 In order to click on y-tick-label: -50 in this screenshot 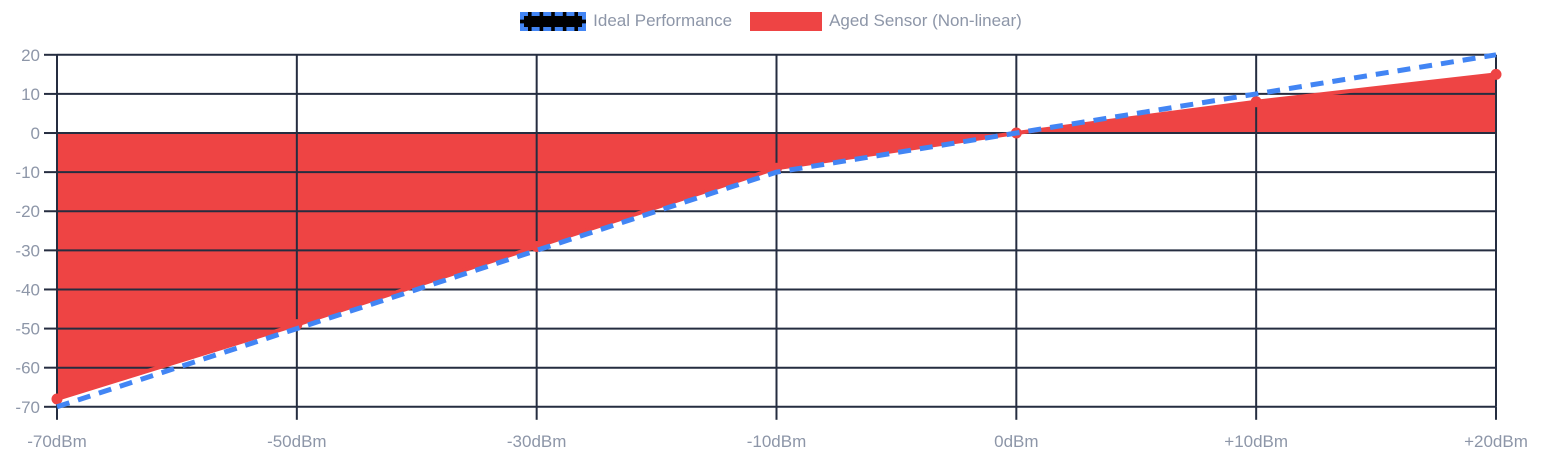, I will do `click(27, 329)`.